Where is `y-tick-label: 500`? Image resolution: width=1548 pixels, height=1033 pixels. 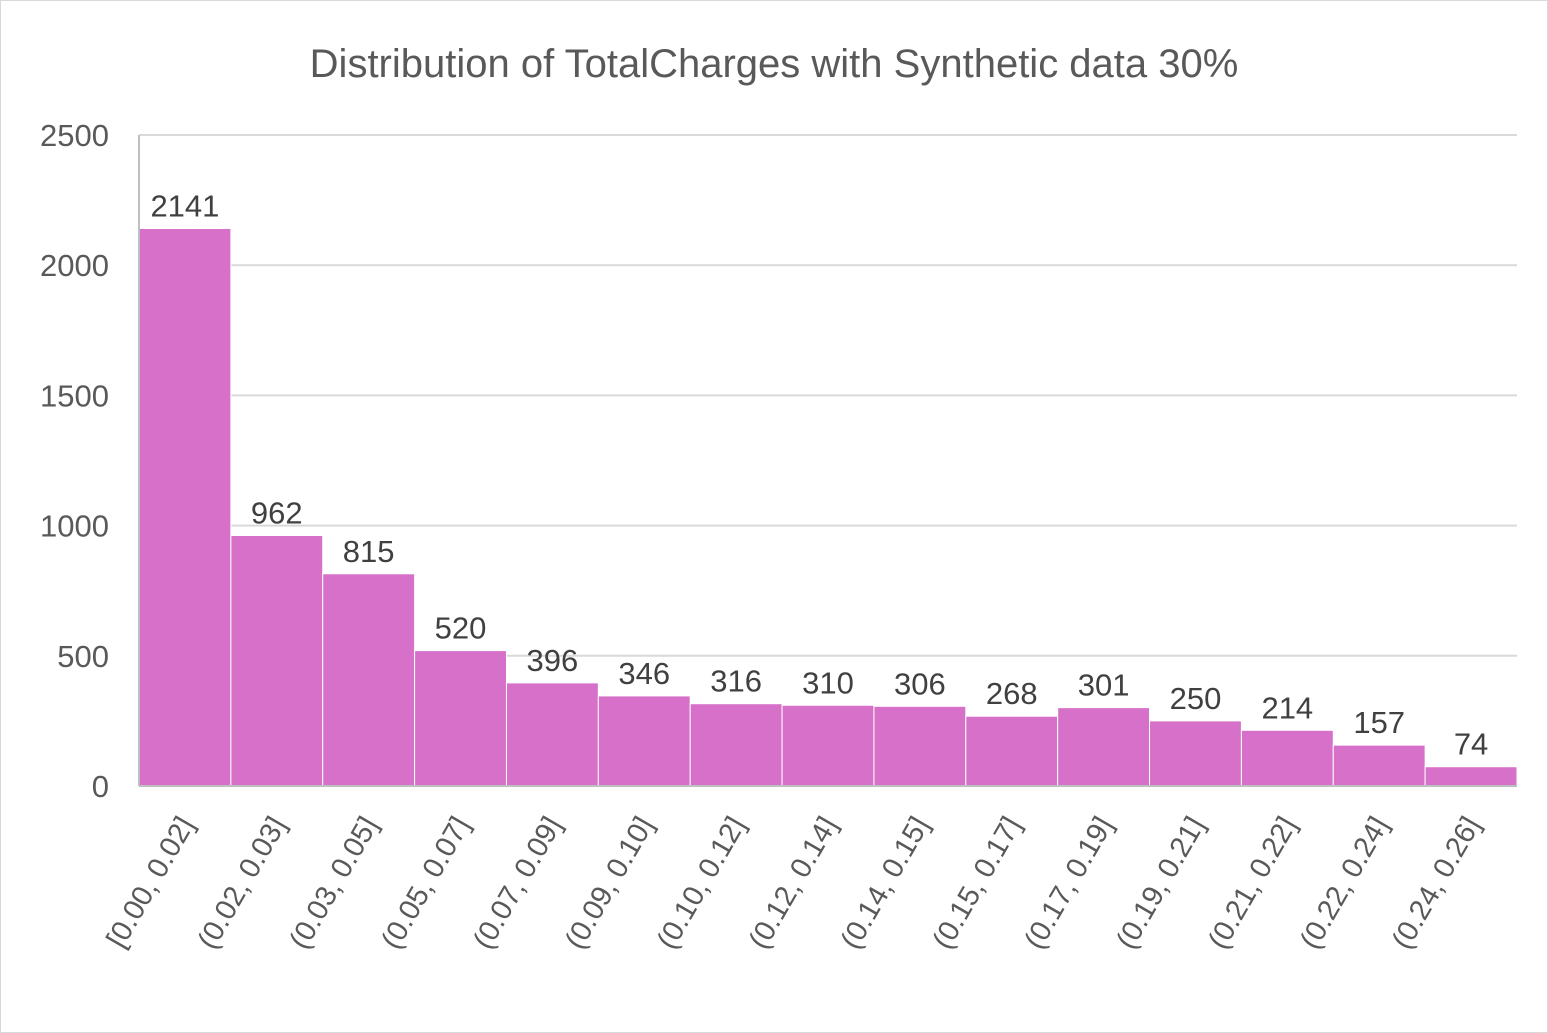 y-tick-label: 500 is located at coordinates (83, 656).